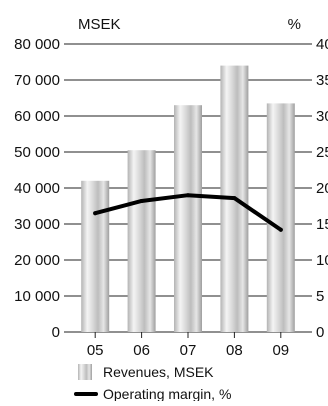 The height and width of the screenshot is (406, 328). What do you see at coordinates (322, 260) in the screenshot?
I see `y-right-tick-label: 10` at bounding box center [322, 260].